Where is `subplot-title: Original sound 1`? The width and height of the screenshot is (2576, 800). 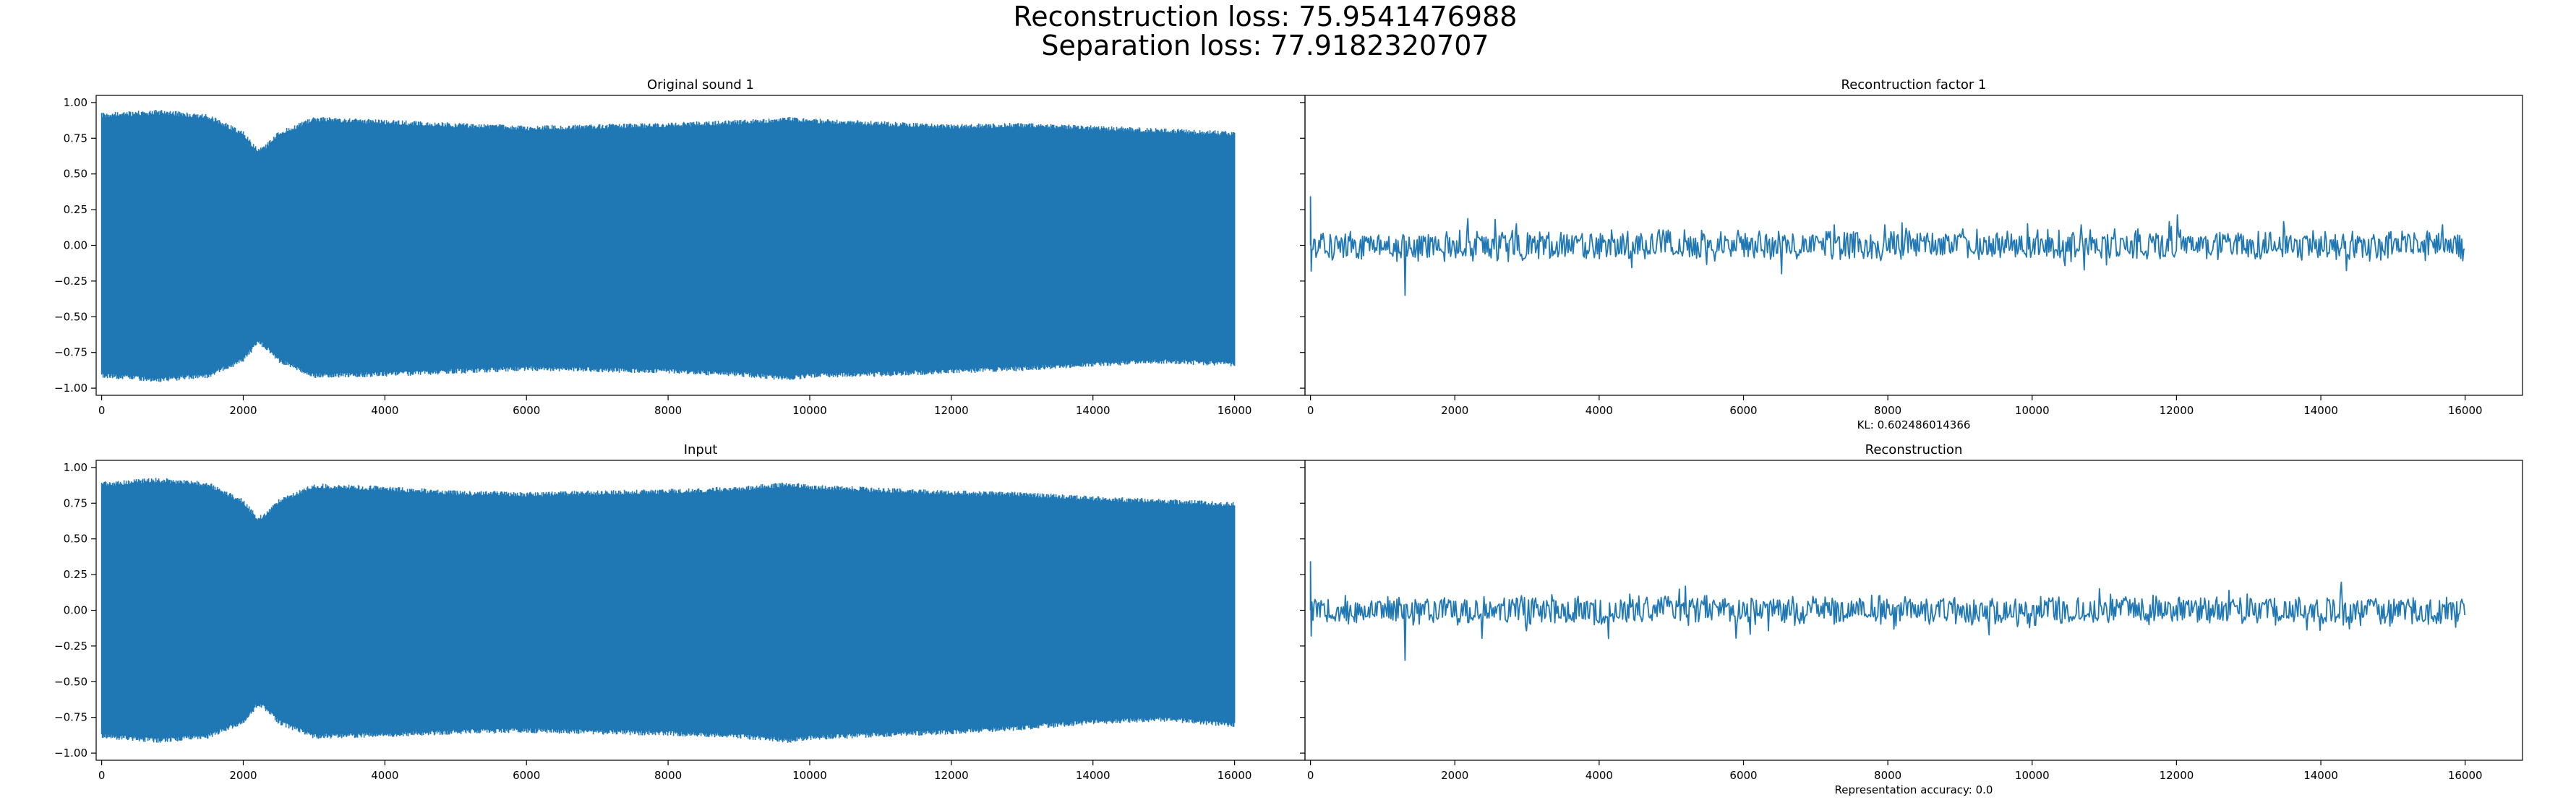 subplot-title: Original sound 1 is located at coordinates (701, 85).